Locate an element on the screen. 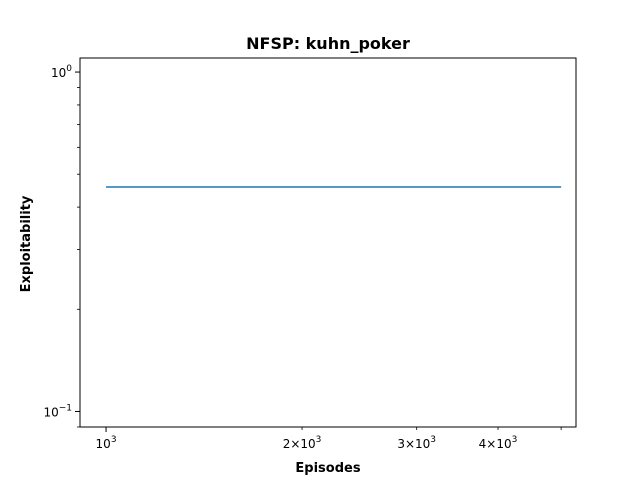  x-minor-tick-label-1: 3×103 is located at coordinates (416, 443).